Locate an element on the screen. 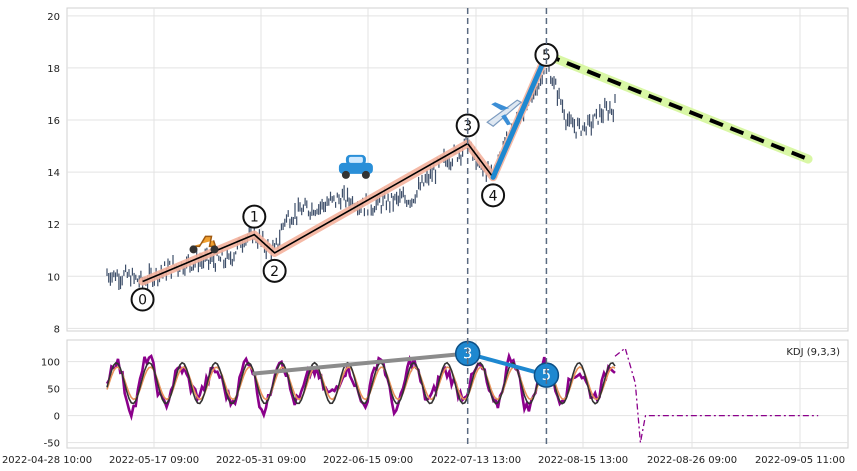 The image size is (857, 471). vertical-marker-lines is located at coordinates (507, 228).